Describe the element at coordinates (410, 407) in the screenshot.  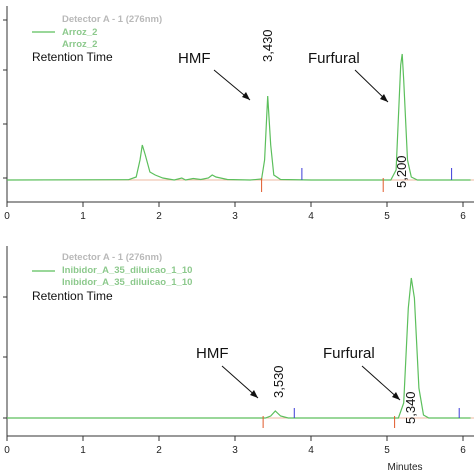
I see `retention-value-furfural: 5,340` at that location.